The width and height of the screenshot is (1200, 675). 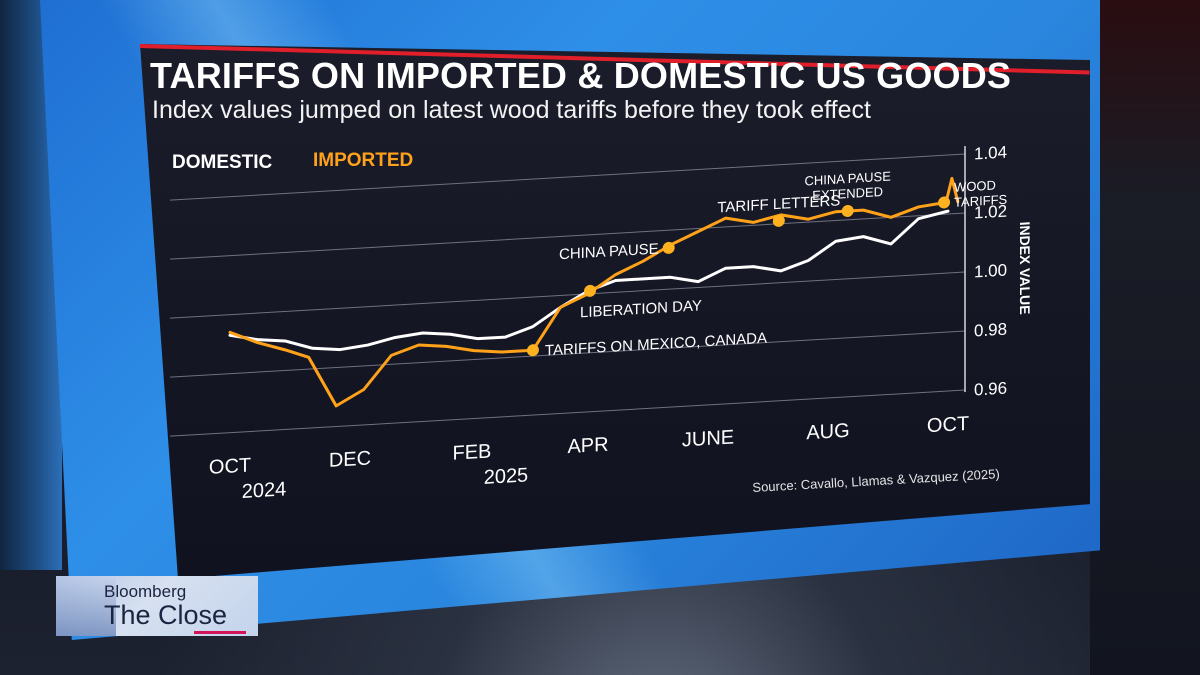 What do you see at coordinates (472, 453) in the screenshot?
I see `x-tick-label: FEB` at bounding box center [472, 453].